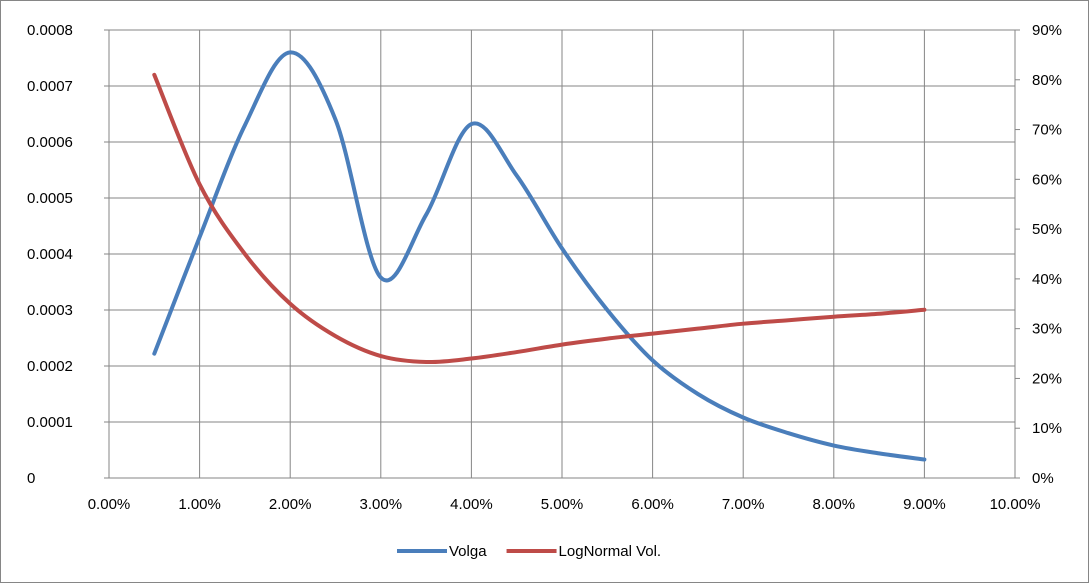  Describe the element at coordinates (834, 504) in the screenshot. I see `x-tick-label: 8.00%` at that location.